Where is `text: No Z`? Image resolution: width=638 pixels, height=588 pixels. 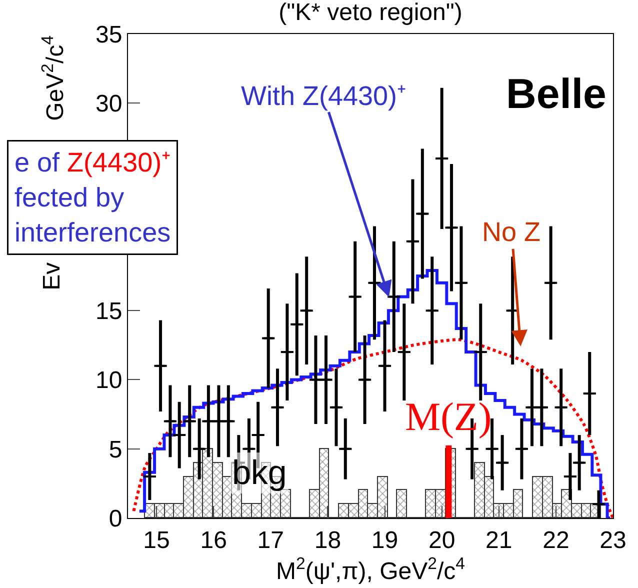
text: No Z is located at coordinates (511, 232).